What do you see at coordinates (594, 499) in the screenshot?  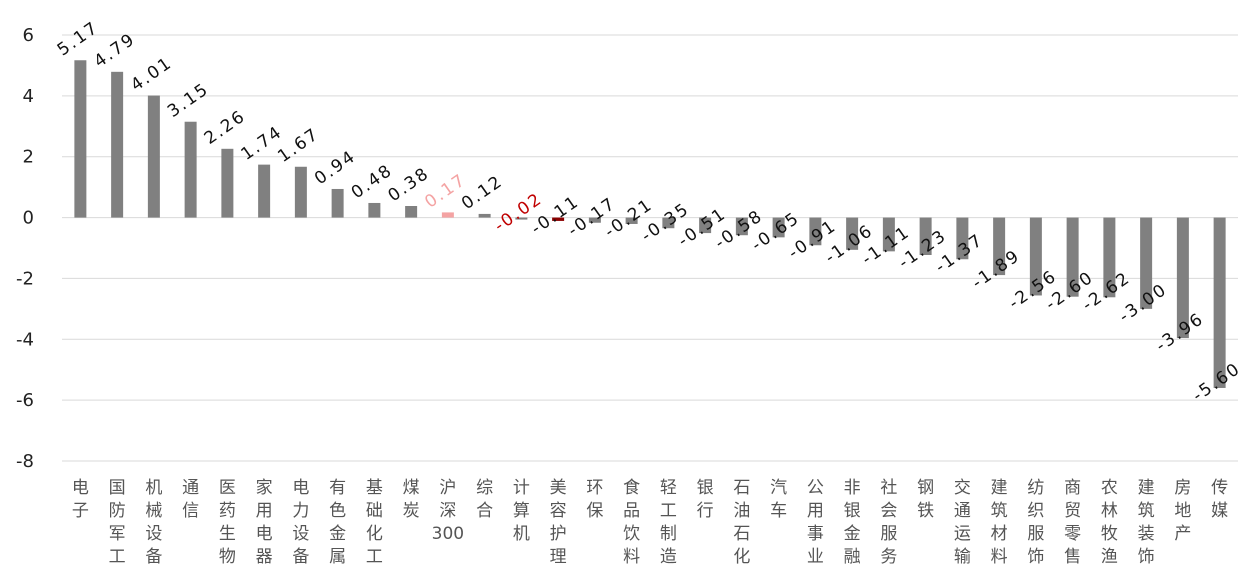 I see `category-label: 环保` at bounding box center [594, 499].